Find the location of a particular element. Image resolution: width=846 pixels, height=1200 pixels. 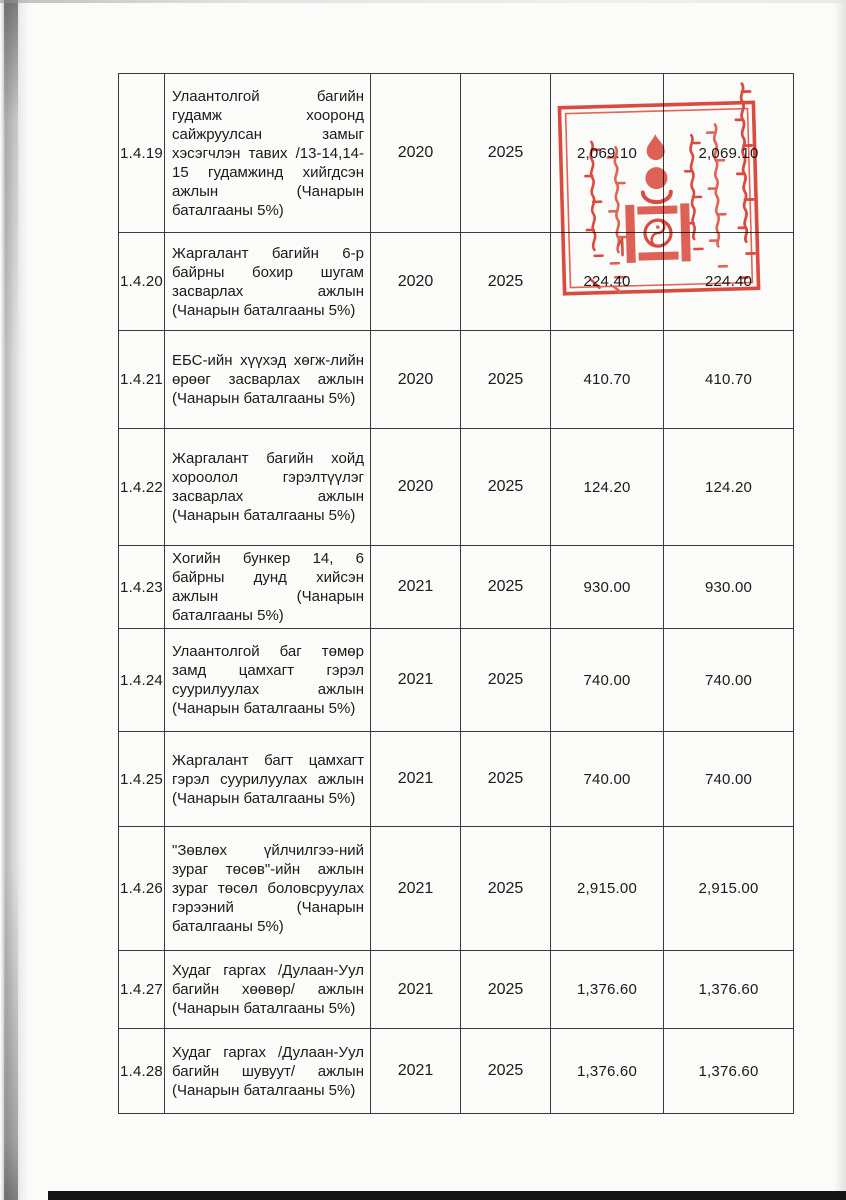

amount-secondary-cell: 124.20 is located at coordinates (728, 487).